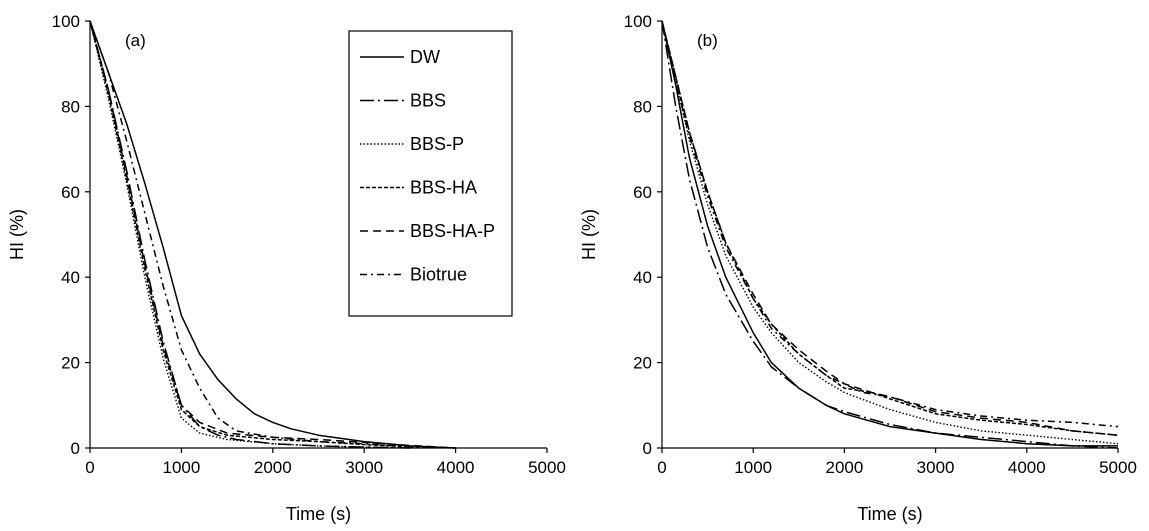 The height and width of the screenshot is (531, 1149). I want to click on legend-label: BBS-HA, so click(443, 188).